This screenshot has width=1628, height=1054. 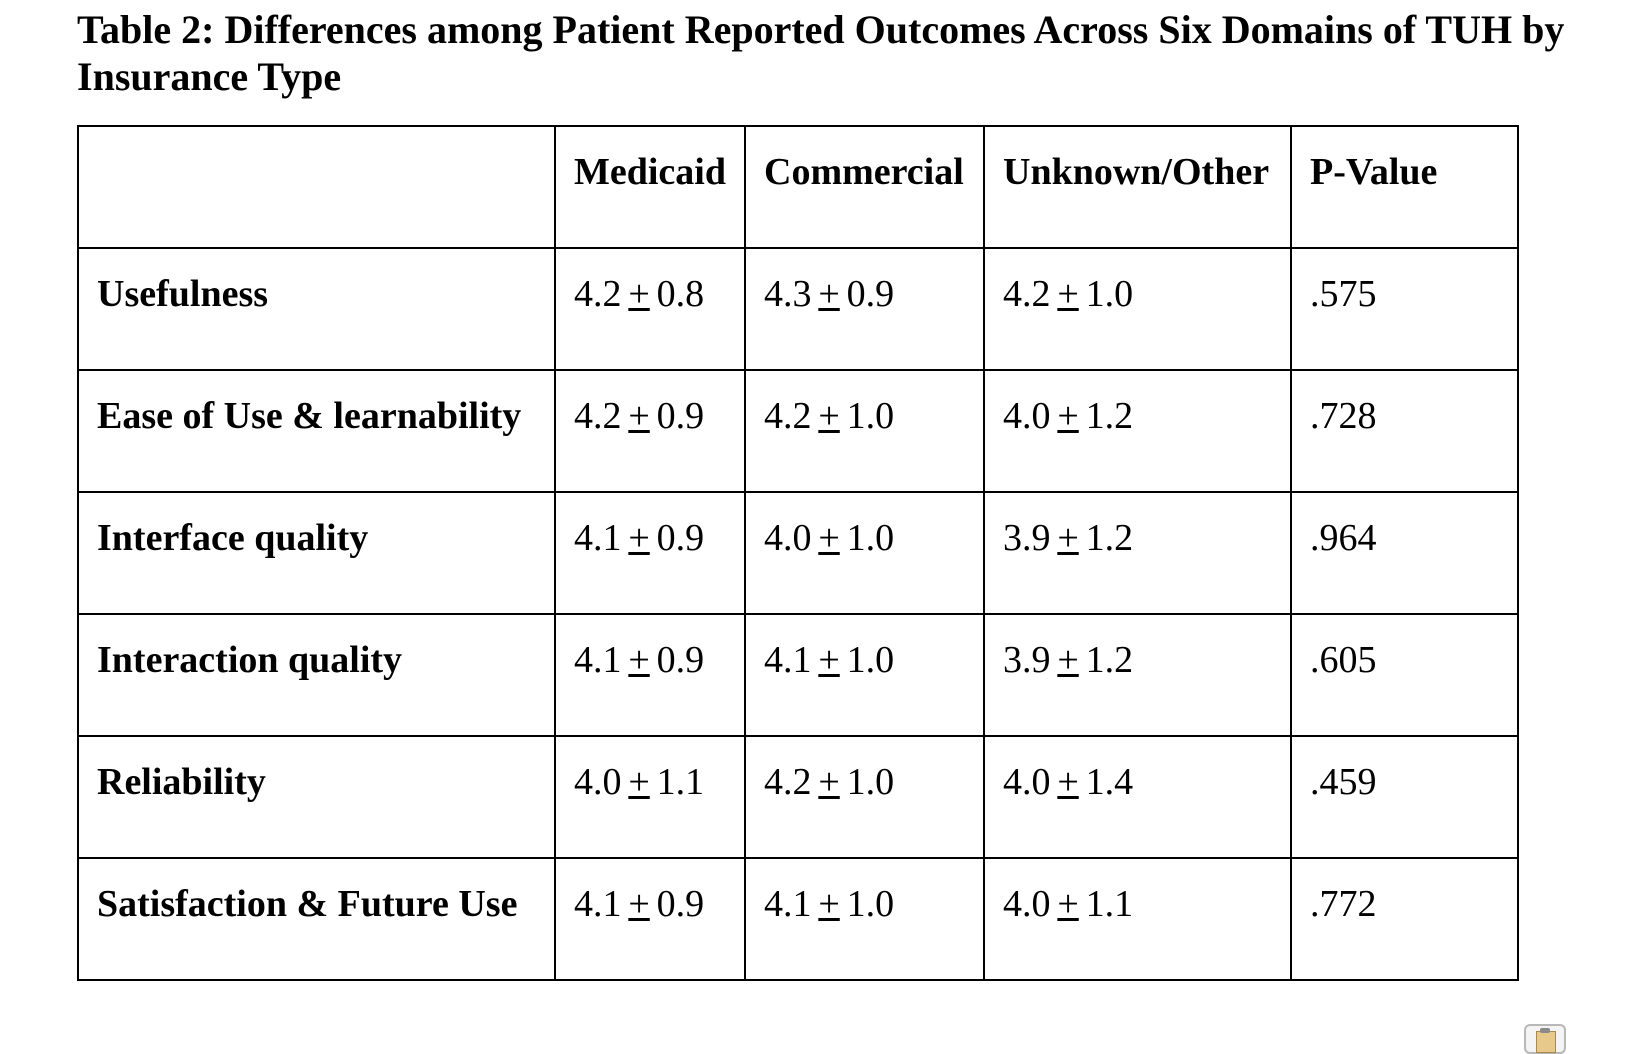 What do you see at coordinates (1545, 1039) in the screenshot?
I see `clipboard-icon` at bounding box center [1545, 1039].